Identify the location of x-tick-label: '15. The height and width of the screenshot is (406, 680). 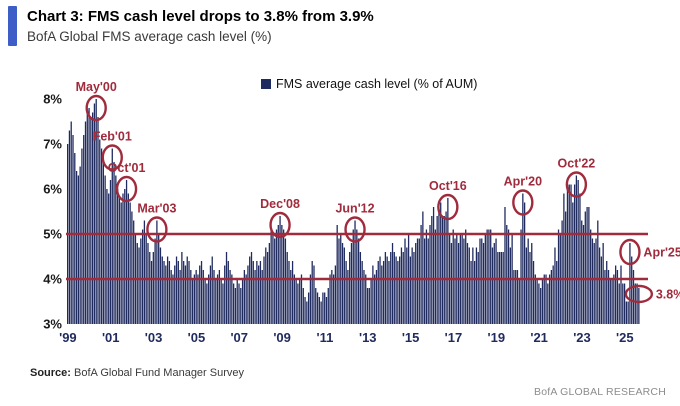
(411, 337).